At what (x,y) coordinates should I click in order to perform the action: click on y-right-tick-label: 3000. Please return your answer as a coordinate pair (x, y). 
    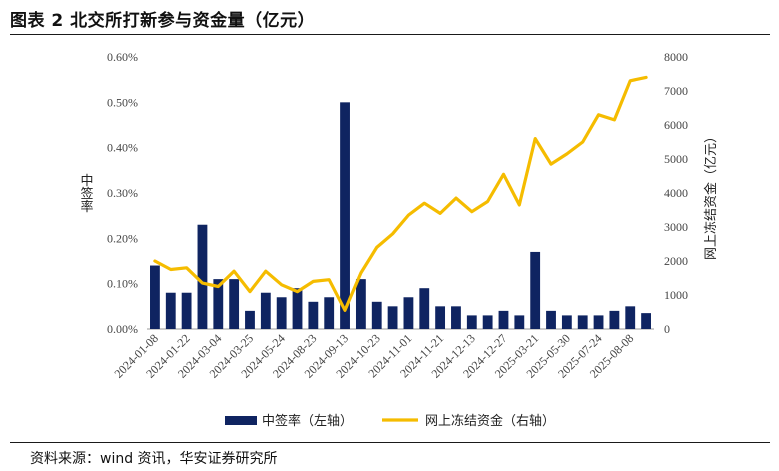
    Looking at the image, I should click on (676, 227).